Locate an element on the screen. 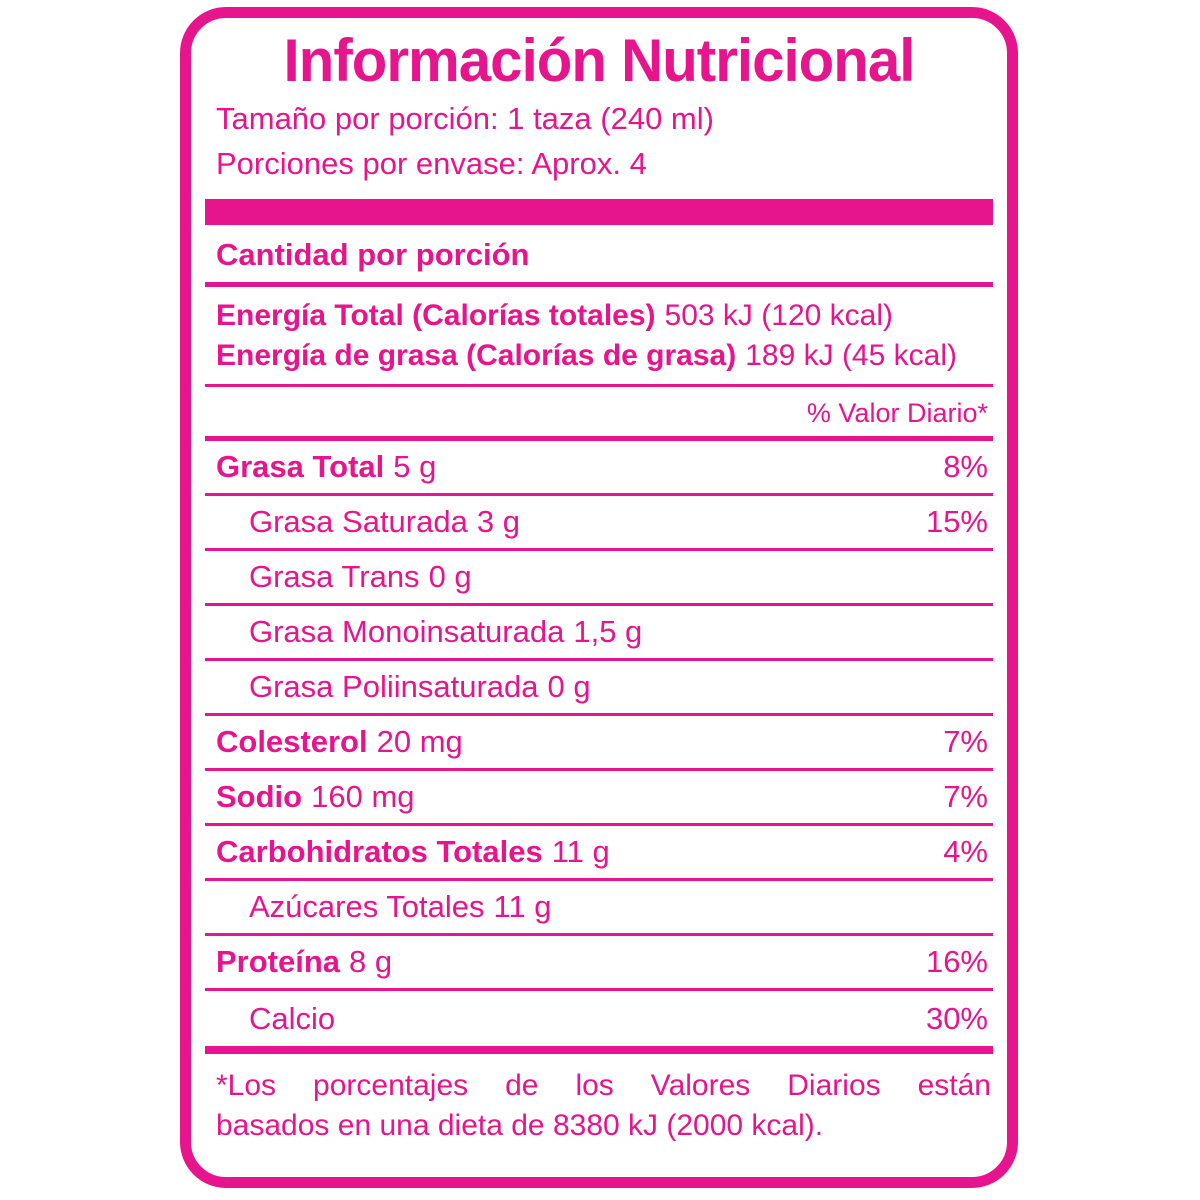 The height and width of the screenshot is (1200, 1200). nutrient-label: Grasa Monoinsaturada is located at coordinates (407, 631).